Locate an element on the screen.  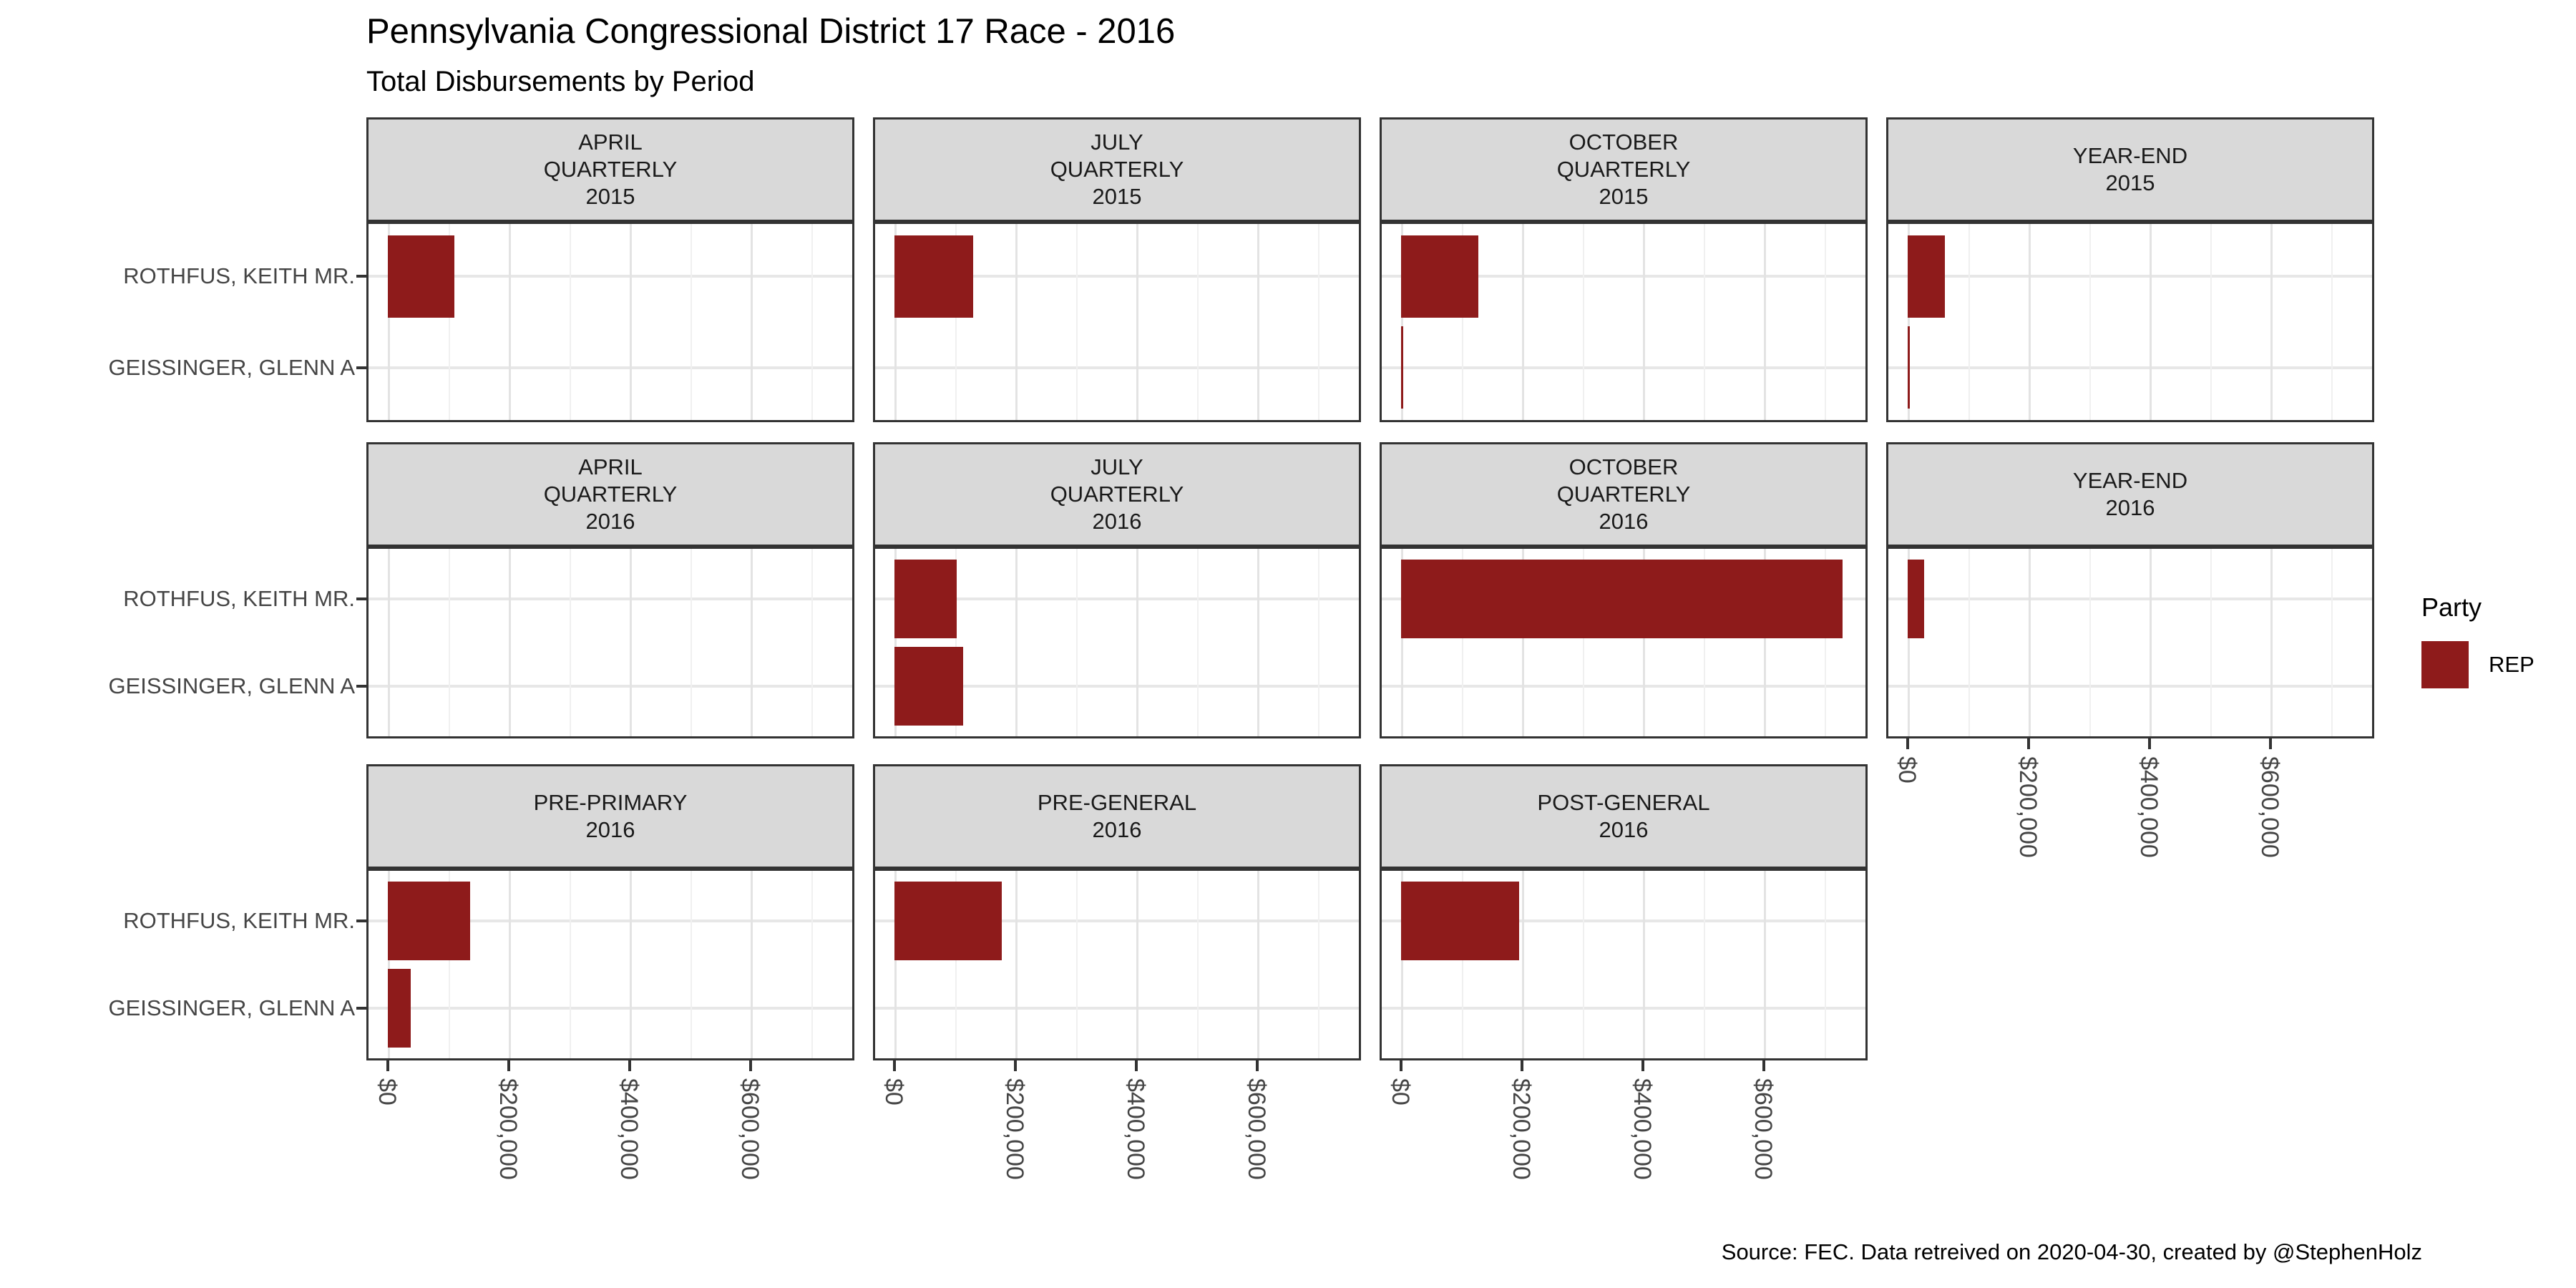
bar-rothfus-keith-mr-october-quarterly-2015 is located at coordinates (1440, 276).